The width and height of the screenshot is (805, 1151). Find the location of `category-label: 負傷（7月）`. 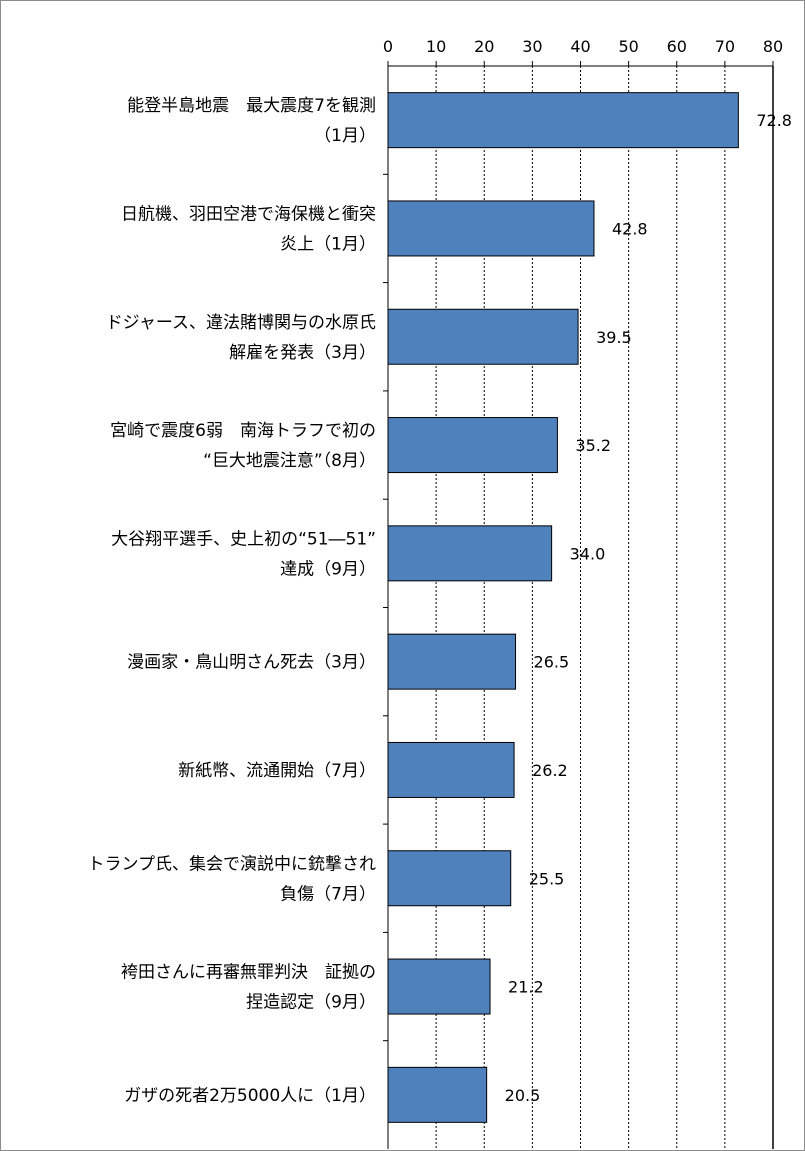

category-label: 負傷（7月） is located at coordinates (328, 894).